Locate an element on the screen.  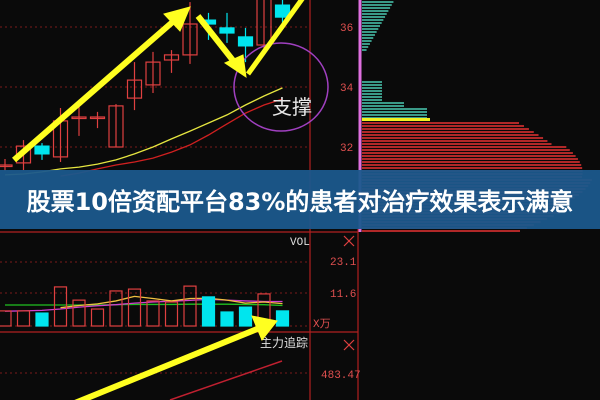
support-label: 支撑 is located at coordinates (292, 107).